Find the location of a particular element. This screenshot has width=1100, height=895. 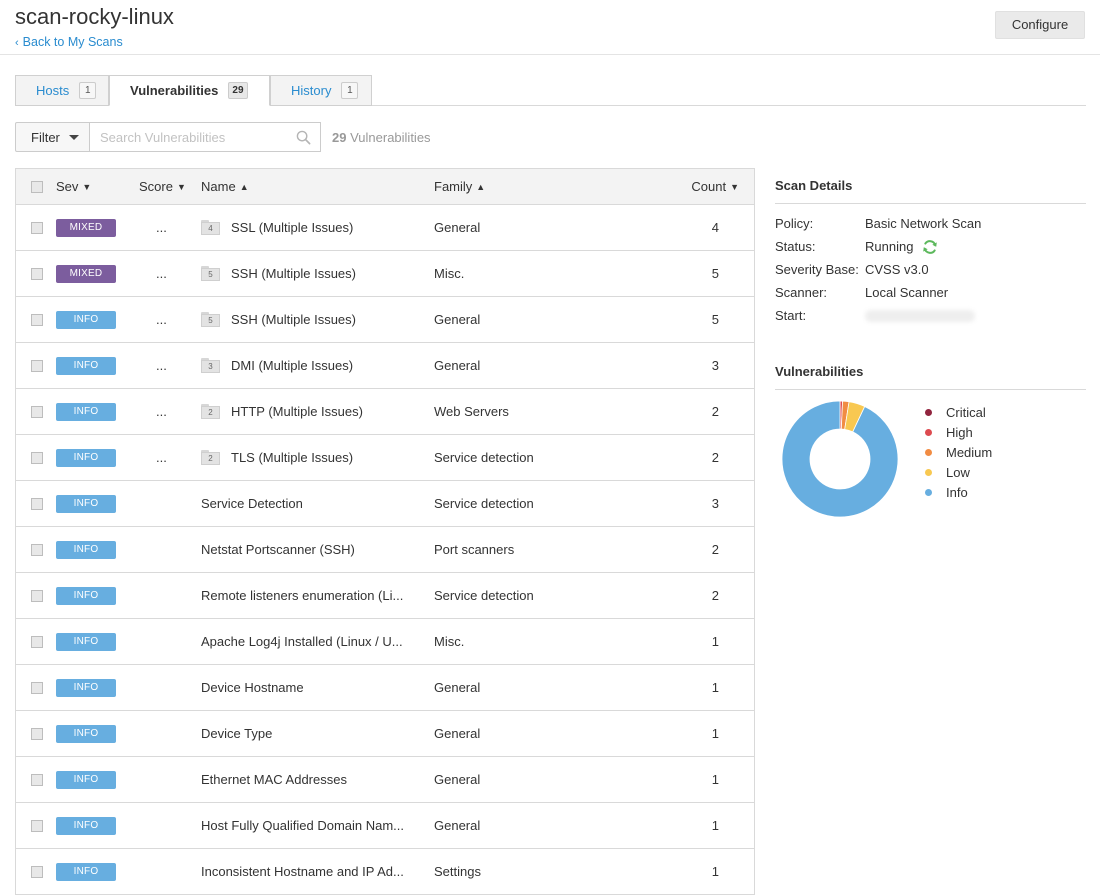

legend-label: Info is located at coordinates (957, 492).